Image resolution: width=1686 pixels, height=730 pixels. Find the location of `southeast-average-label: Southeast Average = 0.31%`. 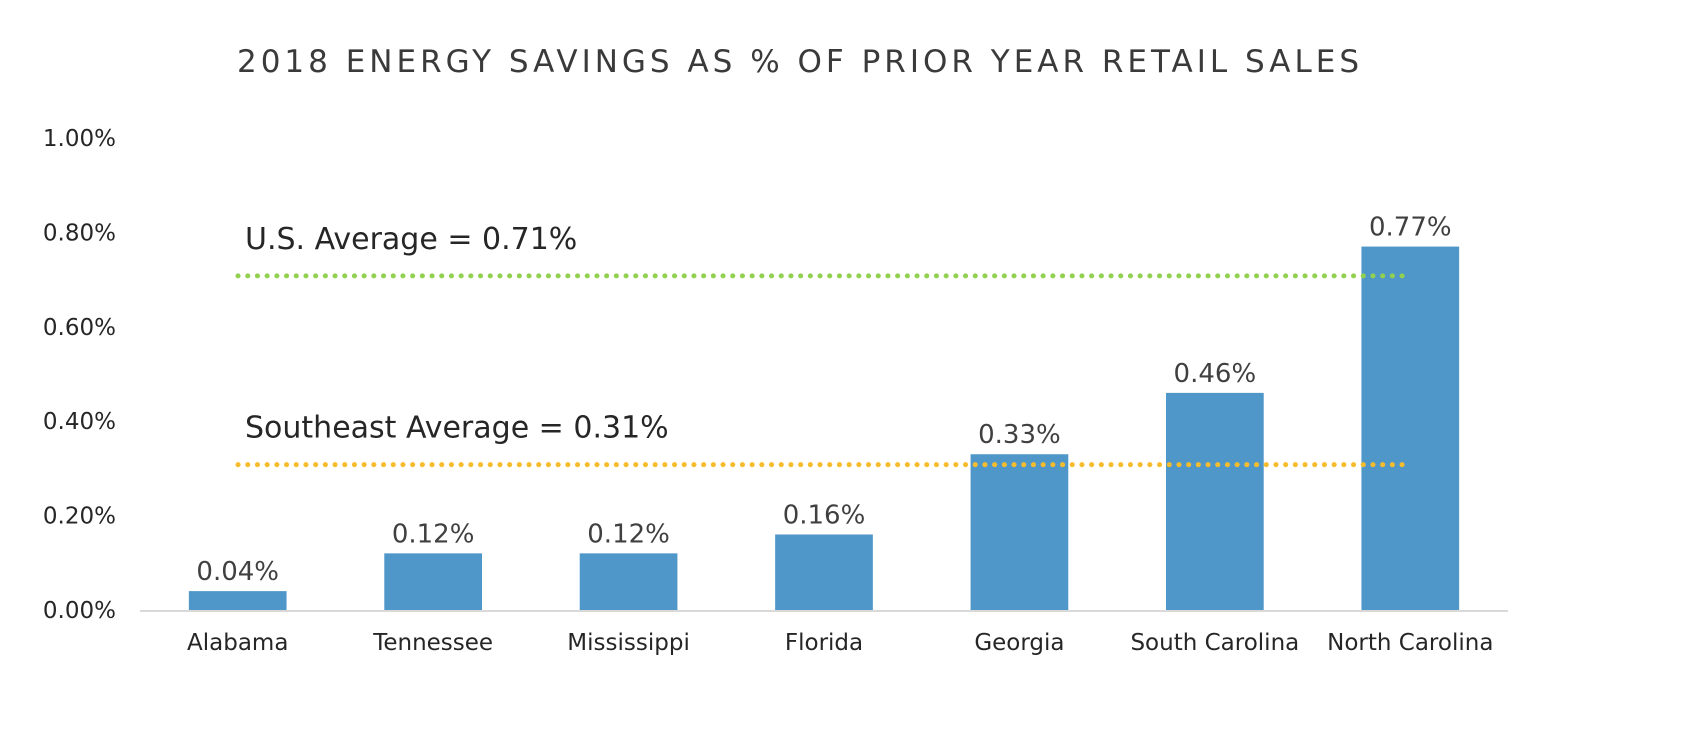

southeast-average-label: Southeast Average = 0.31% is located at coordinates (457, 428).